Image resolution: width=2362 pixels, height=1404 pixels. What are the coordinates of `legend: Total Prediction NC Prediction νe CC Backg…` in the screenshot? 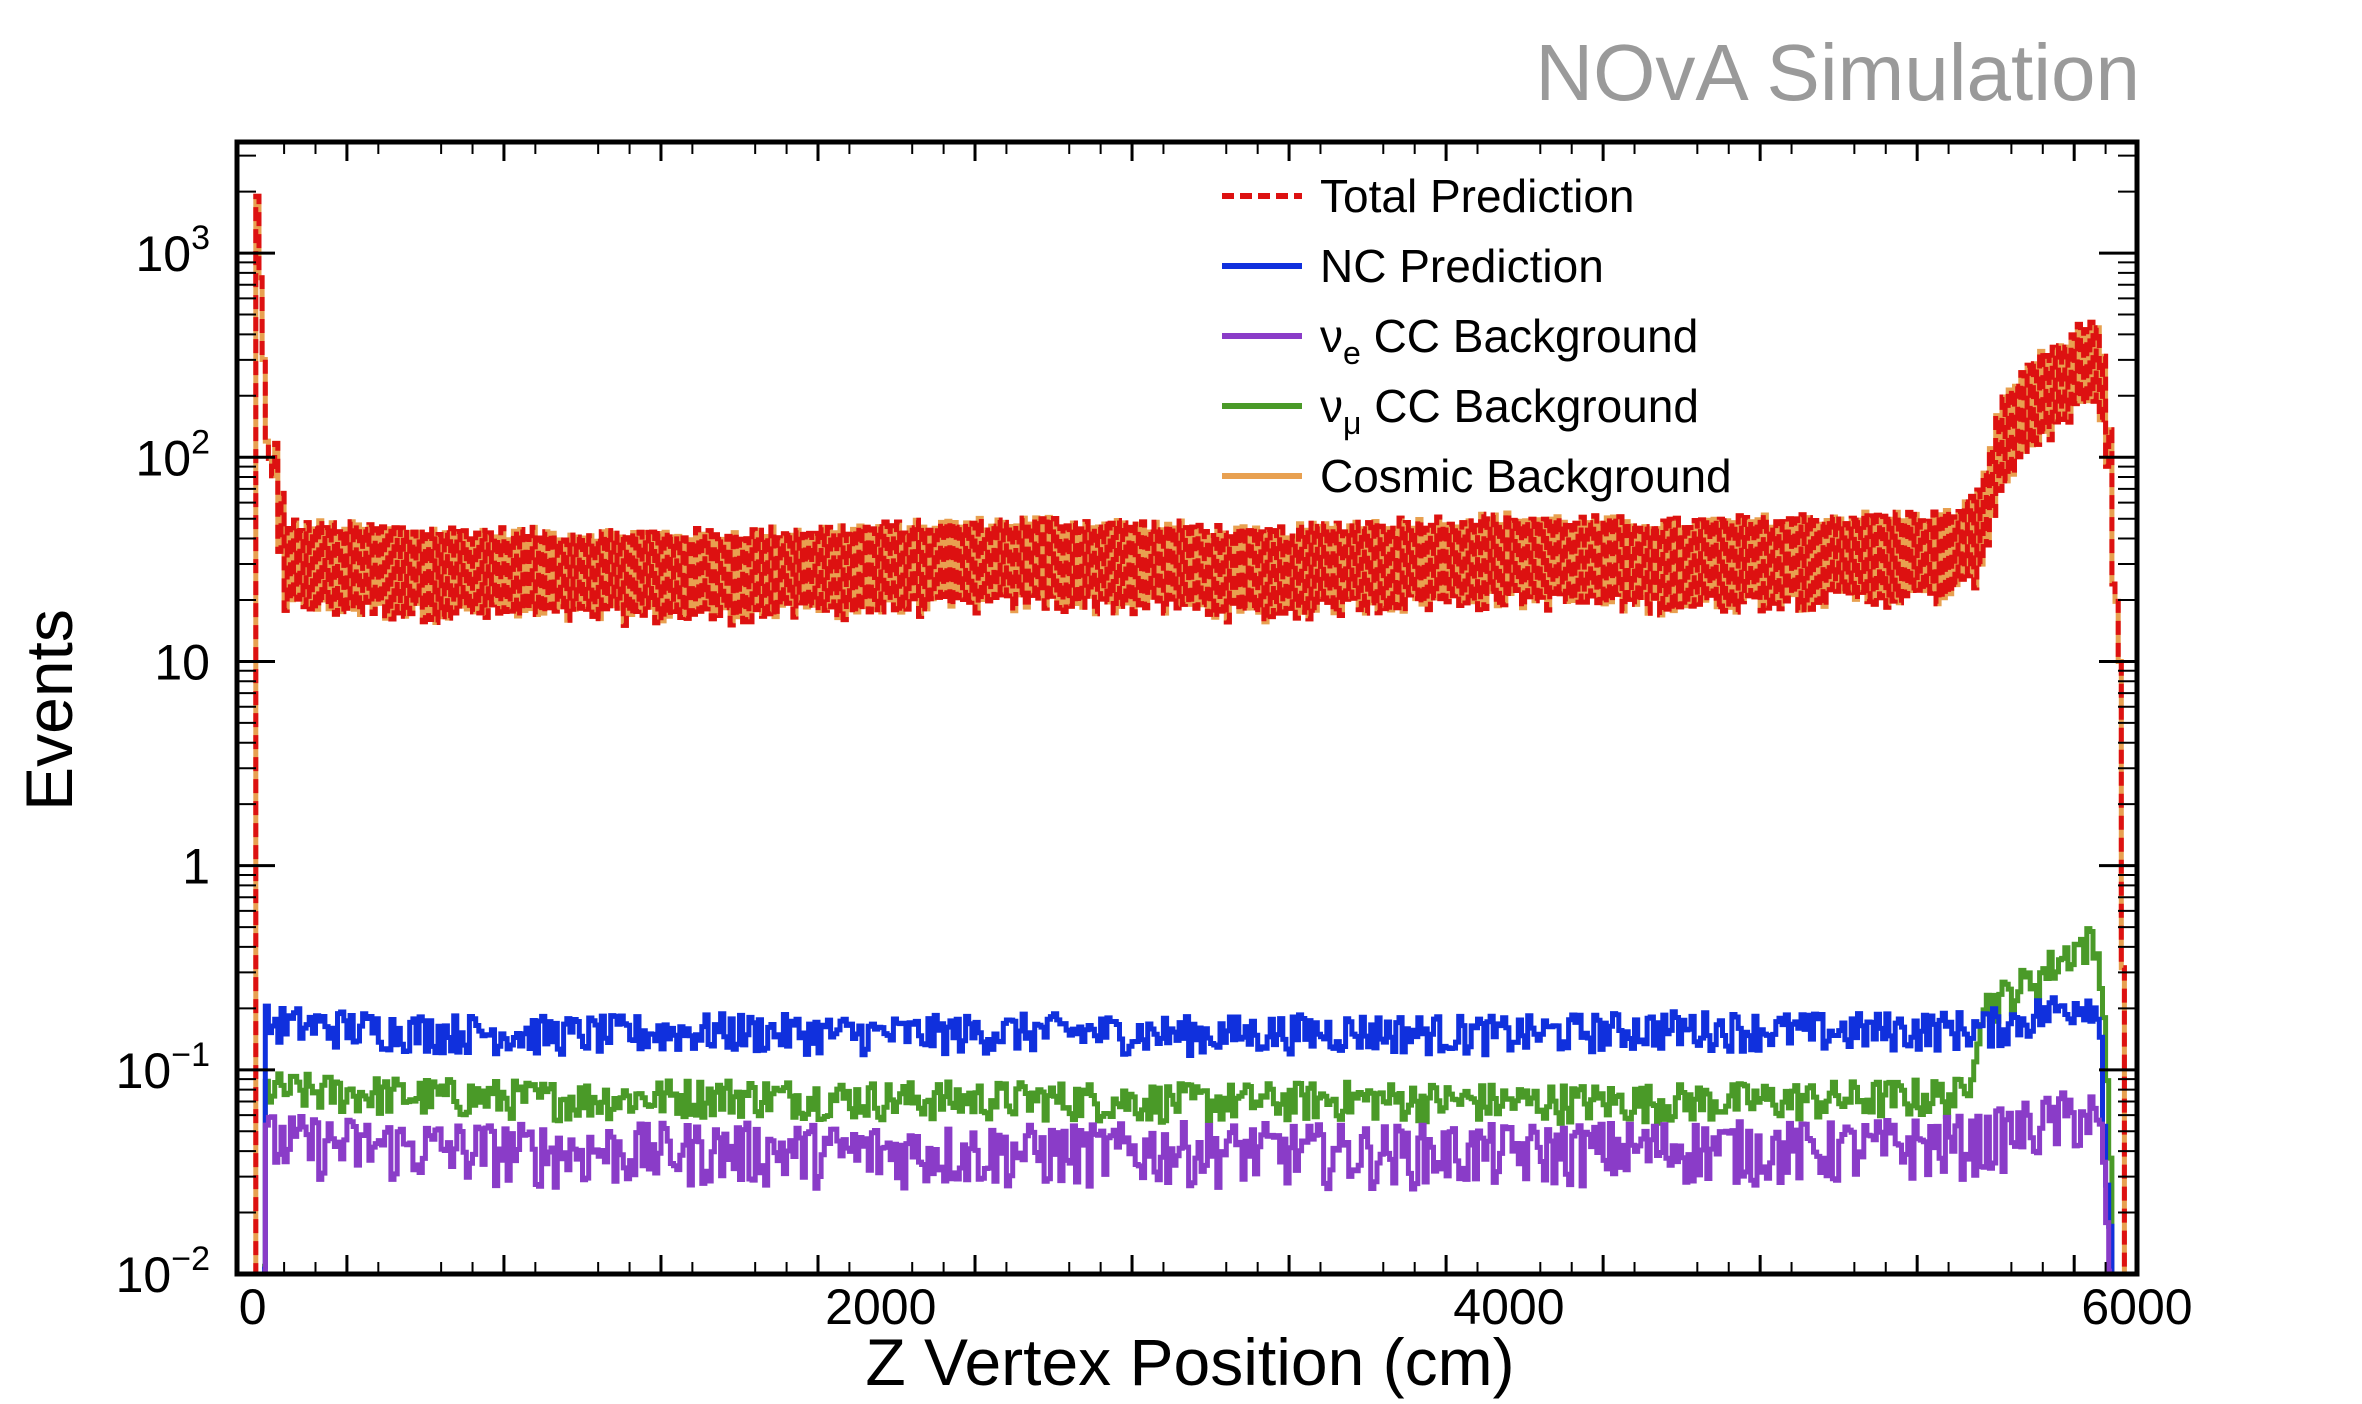 It's located at (1477, 336).